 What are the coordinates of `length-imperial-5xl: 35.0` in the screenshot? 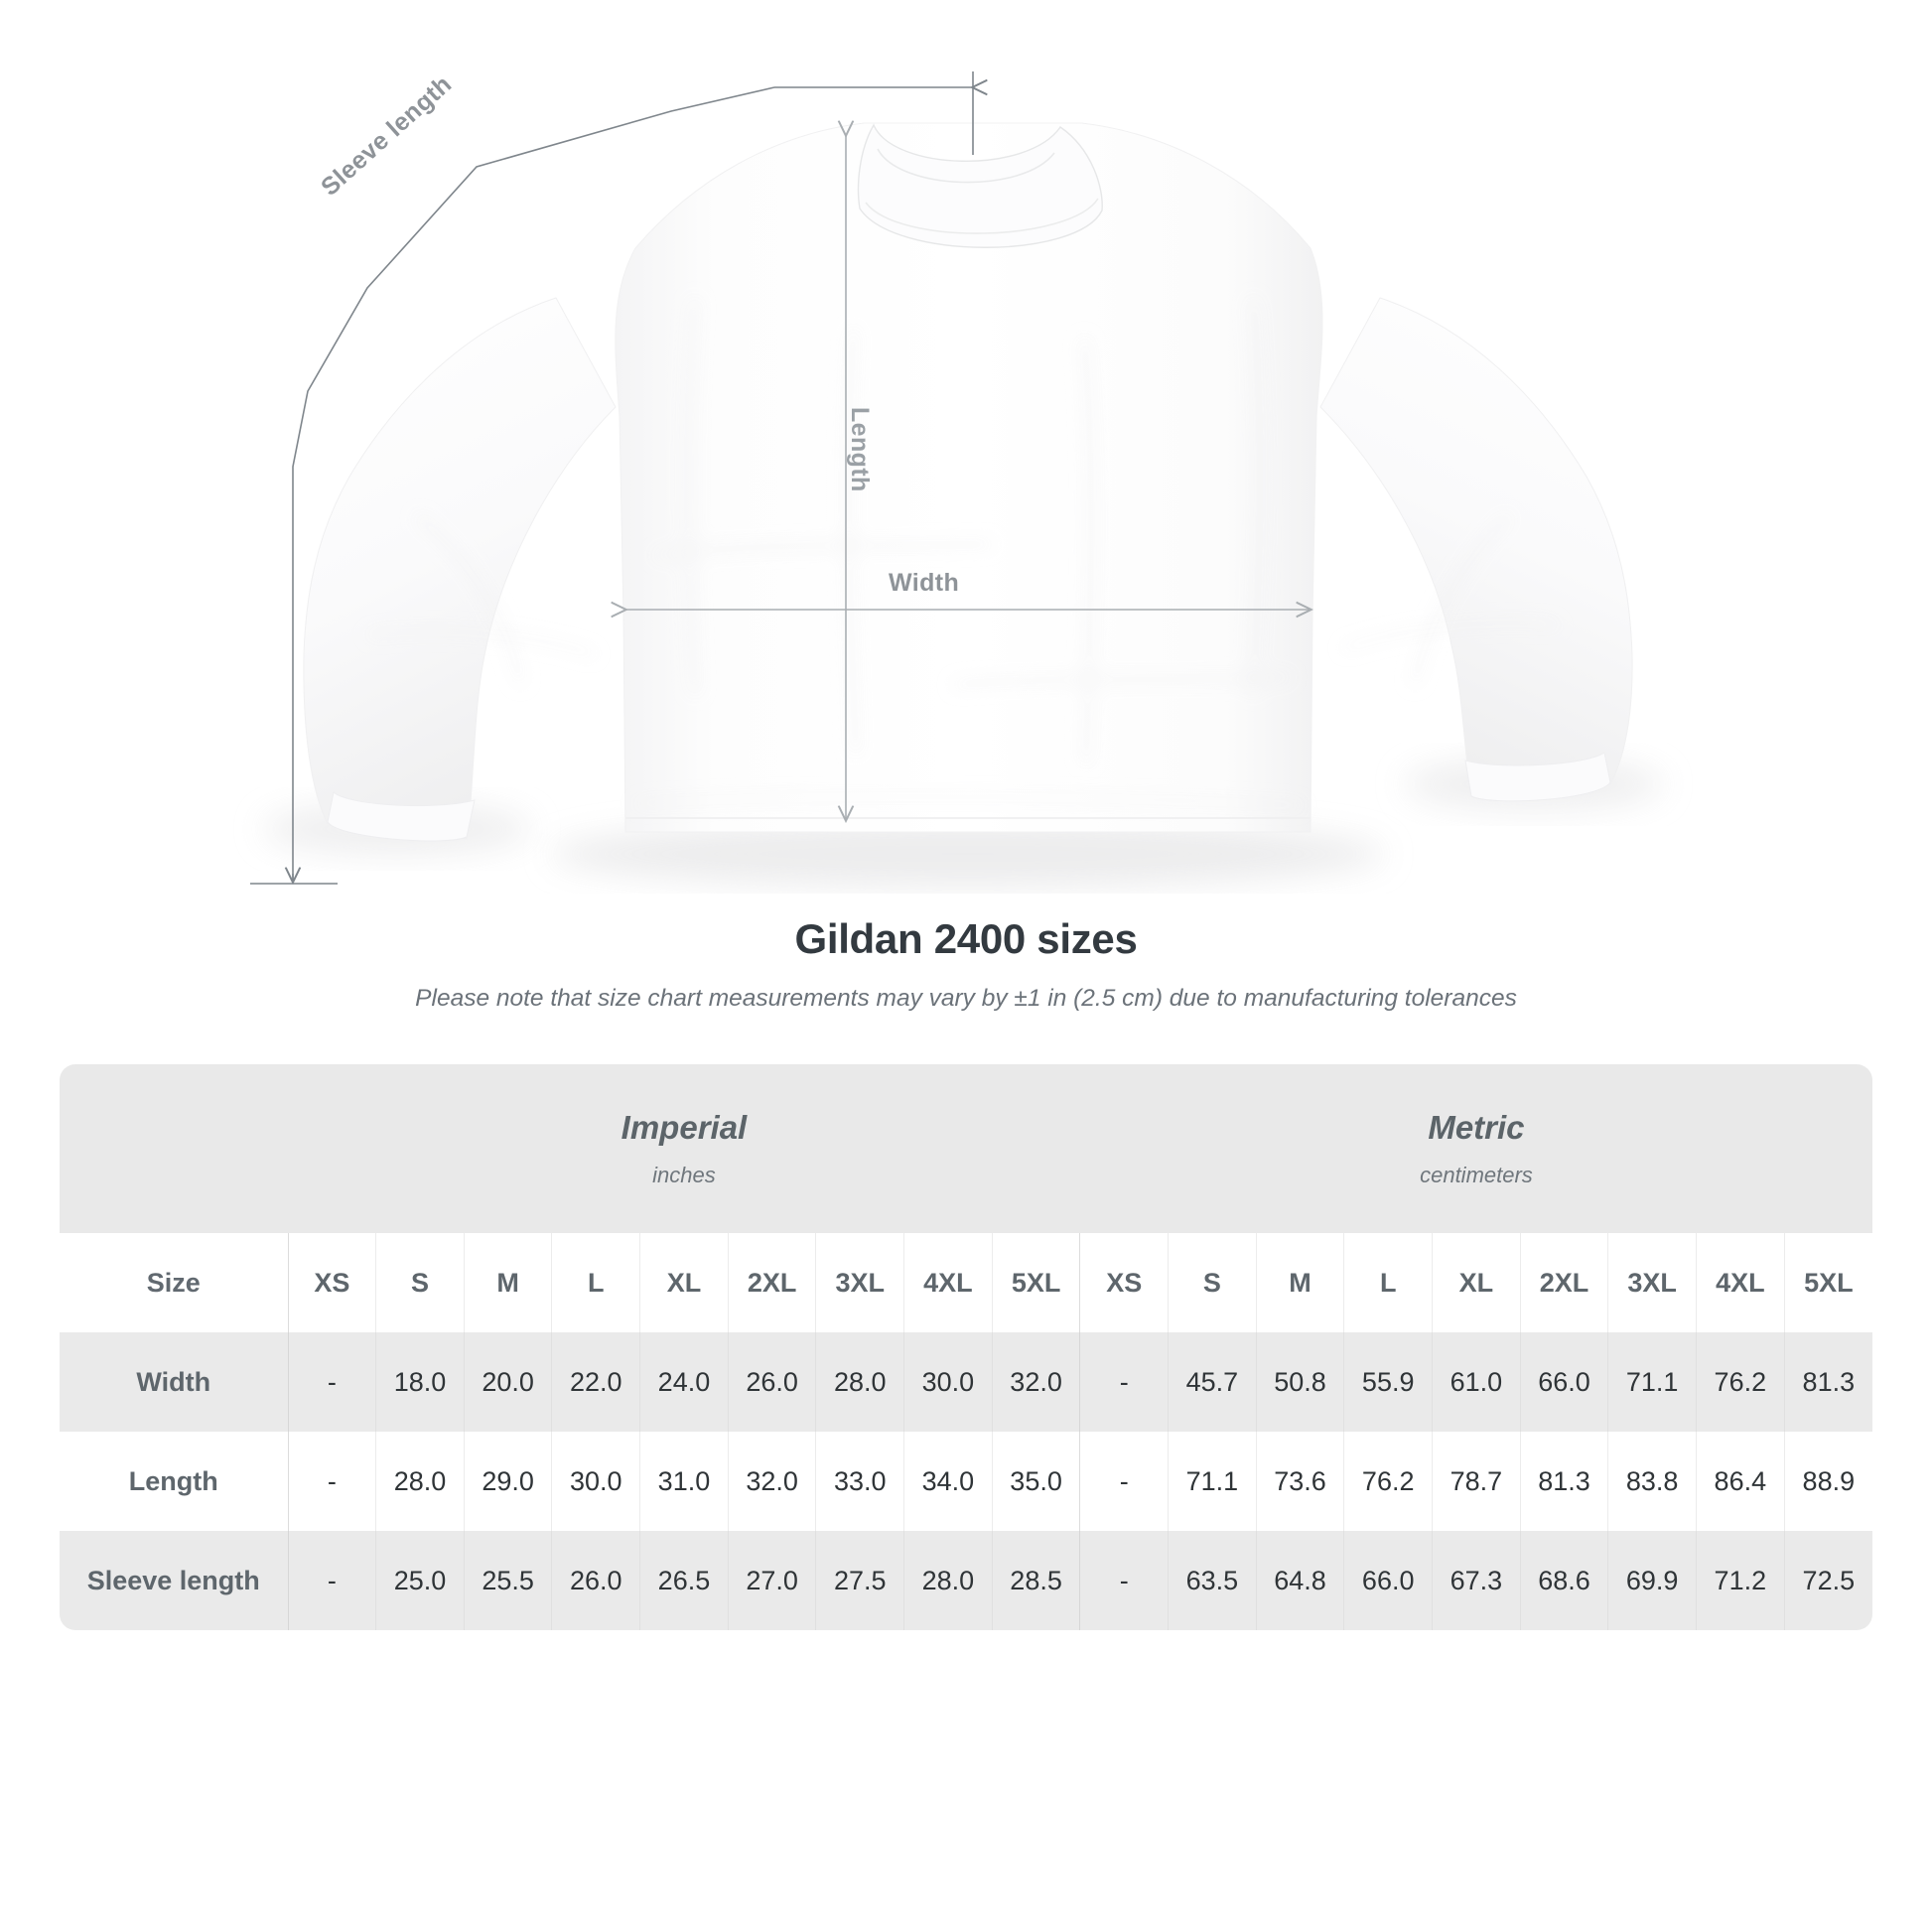 It's located at (1035, 1481).